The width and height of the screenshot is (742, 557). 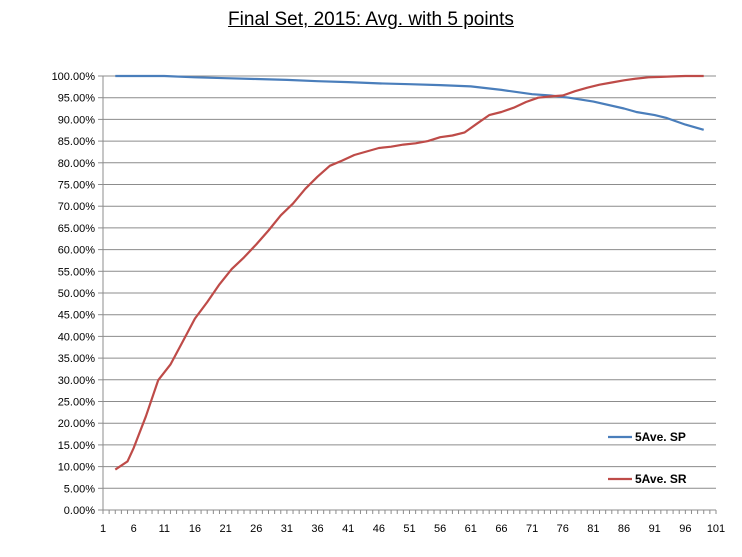 What do you see at coordinates (77, 120) in the screenshot?
I see `y-tick-label: 90.00%` at bounding box center [77, 120].